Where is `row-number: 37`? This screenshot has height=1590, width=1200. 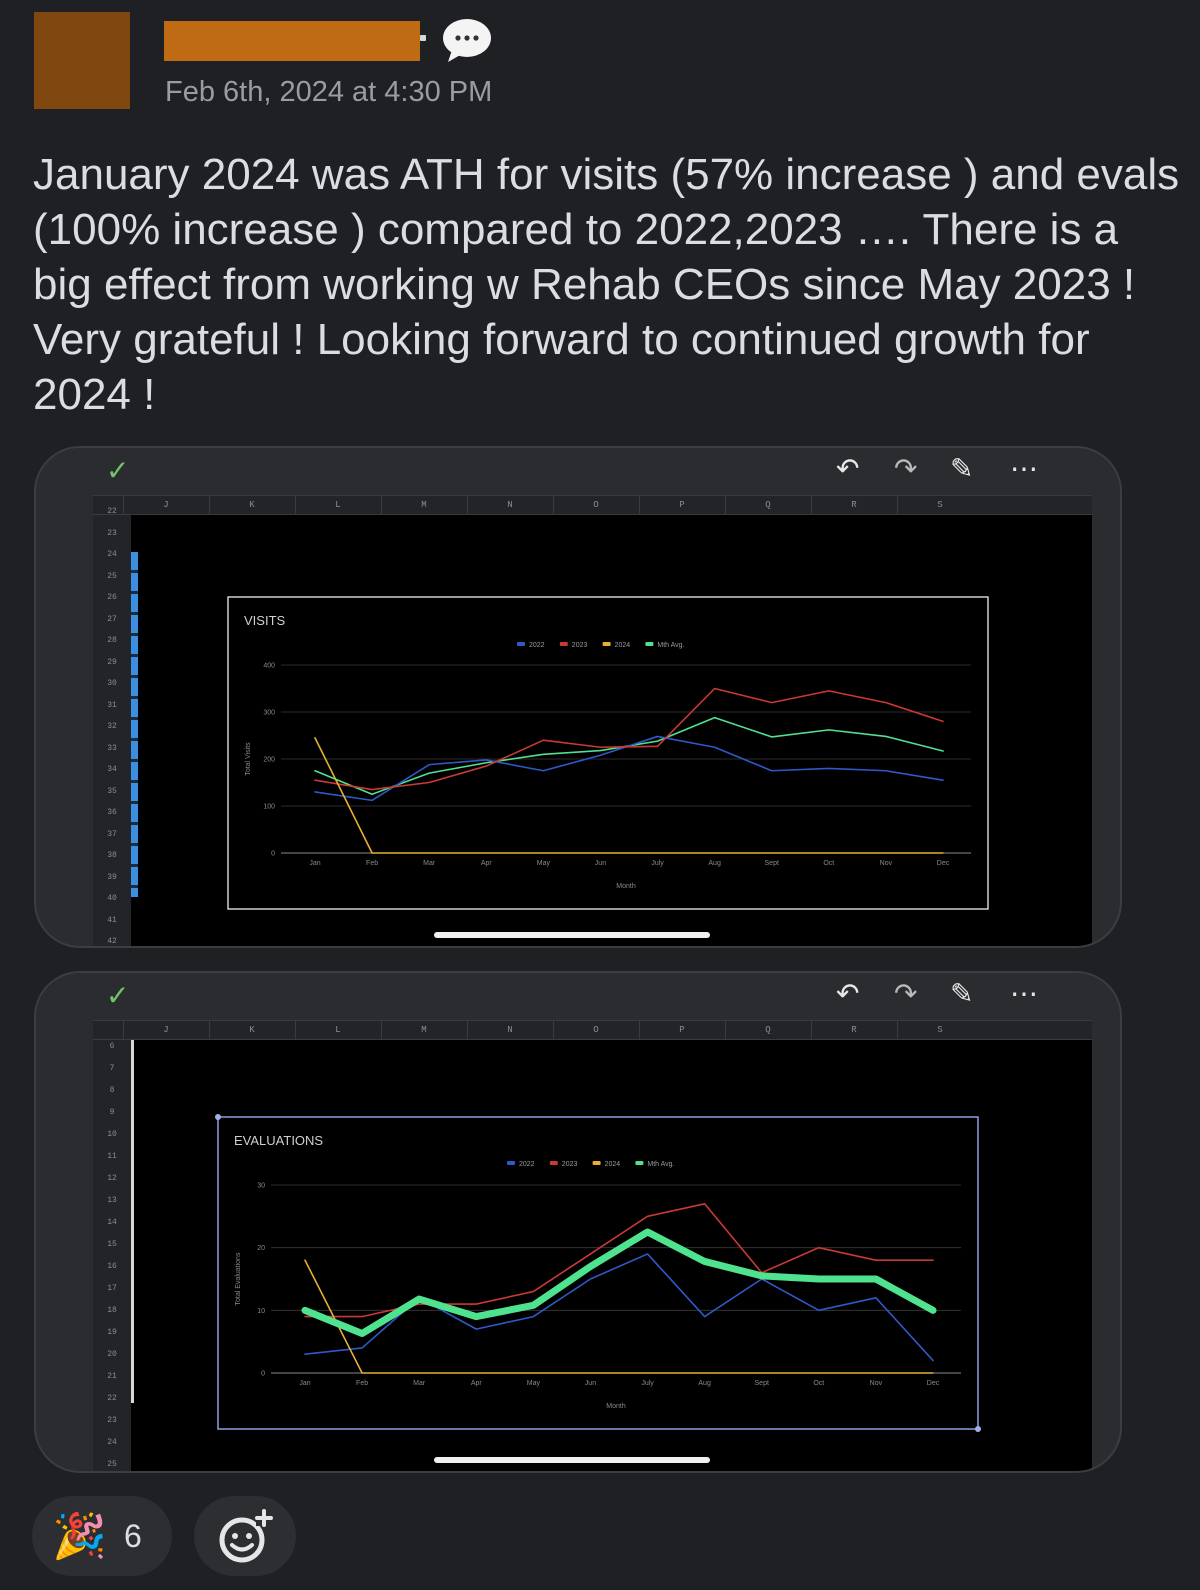
row-number: 37 is located at coordinates (112, 834).